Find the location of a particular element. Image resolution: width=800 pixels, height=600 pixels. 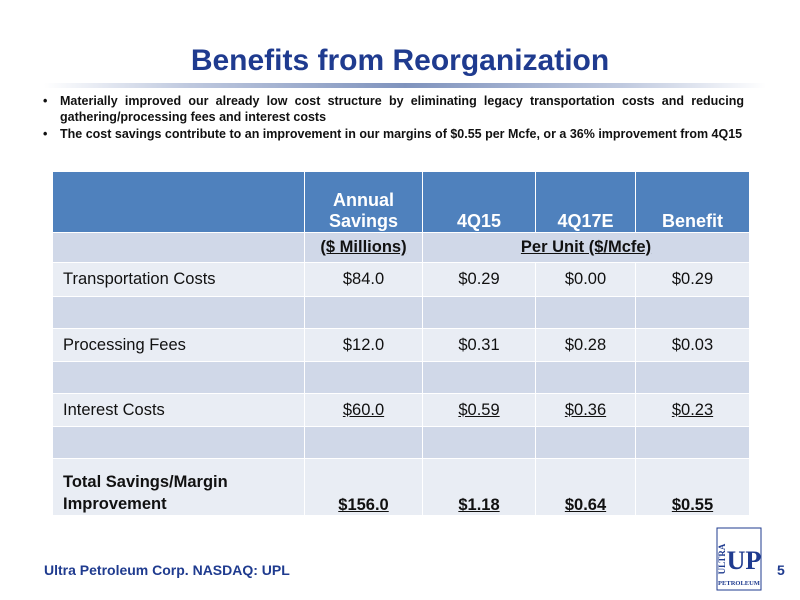

units-row: ($ Millions) Per Unit ($/Mcfe) is located at coordinates (401, 247).